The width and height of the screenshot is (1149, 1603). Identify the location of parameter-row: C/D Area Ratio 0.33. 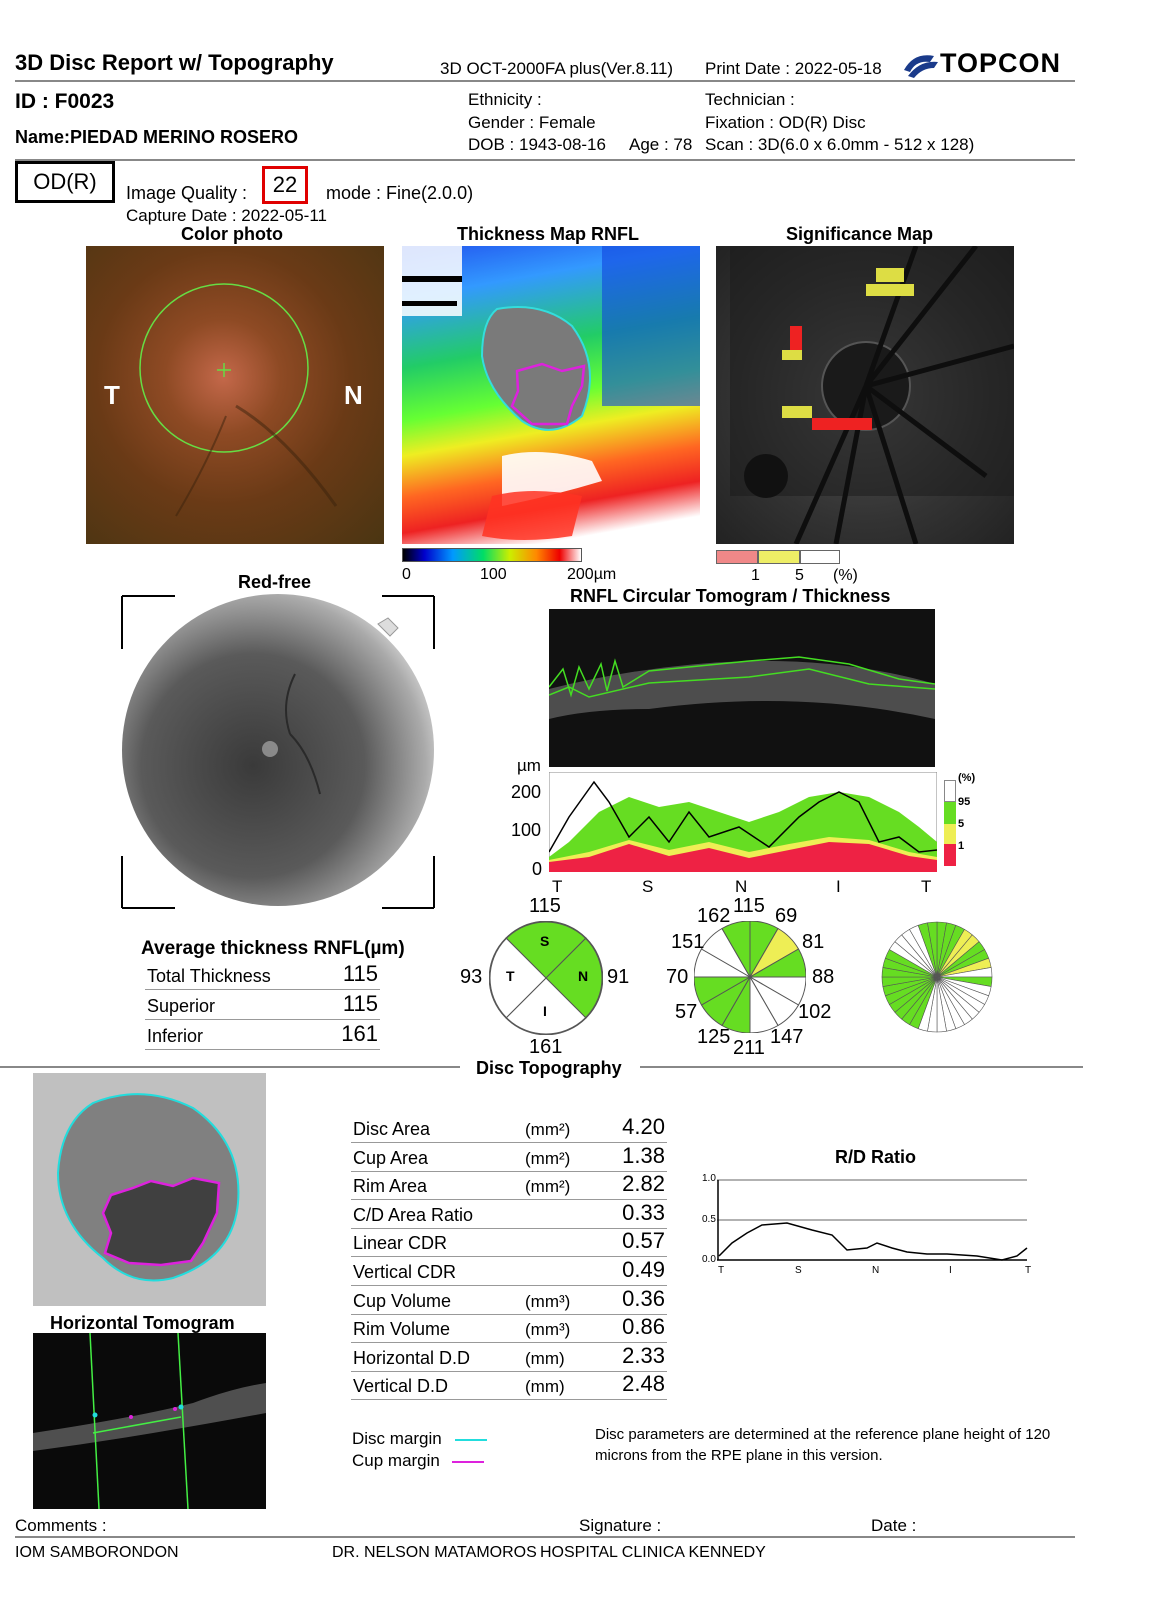
(509, 1214).